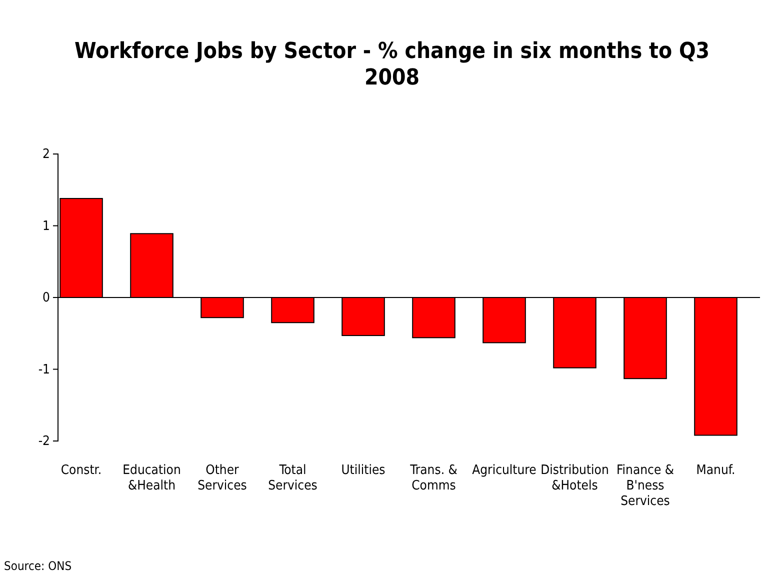  I want to click on x-tick-label: Finance & B'ness Services, so click(645, 486).